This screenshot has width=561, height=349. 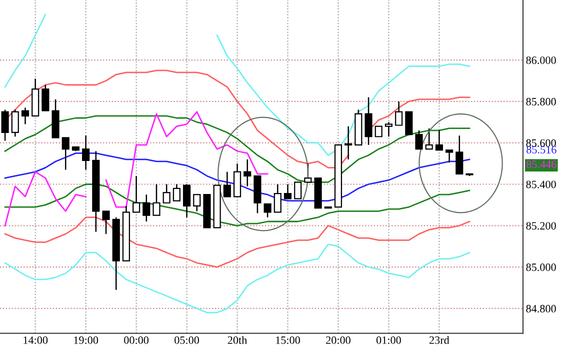 What do you see at coordinates (541, 150) in the screenshot?
I see `text: 85.516` at bounding box center [541, 150].